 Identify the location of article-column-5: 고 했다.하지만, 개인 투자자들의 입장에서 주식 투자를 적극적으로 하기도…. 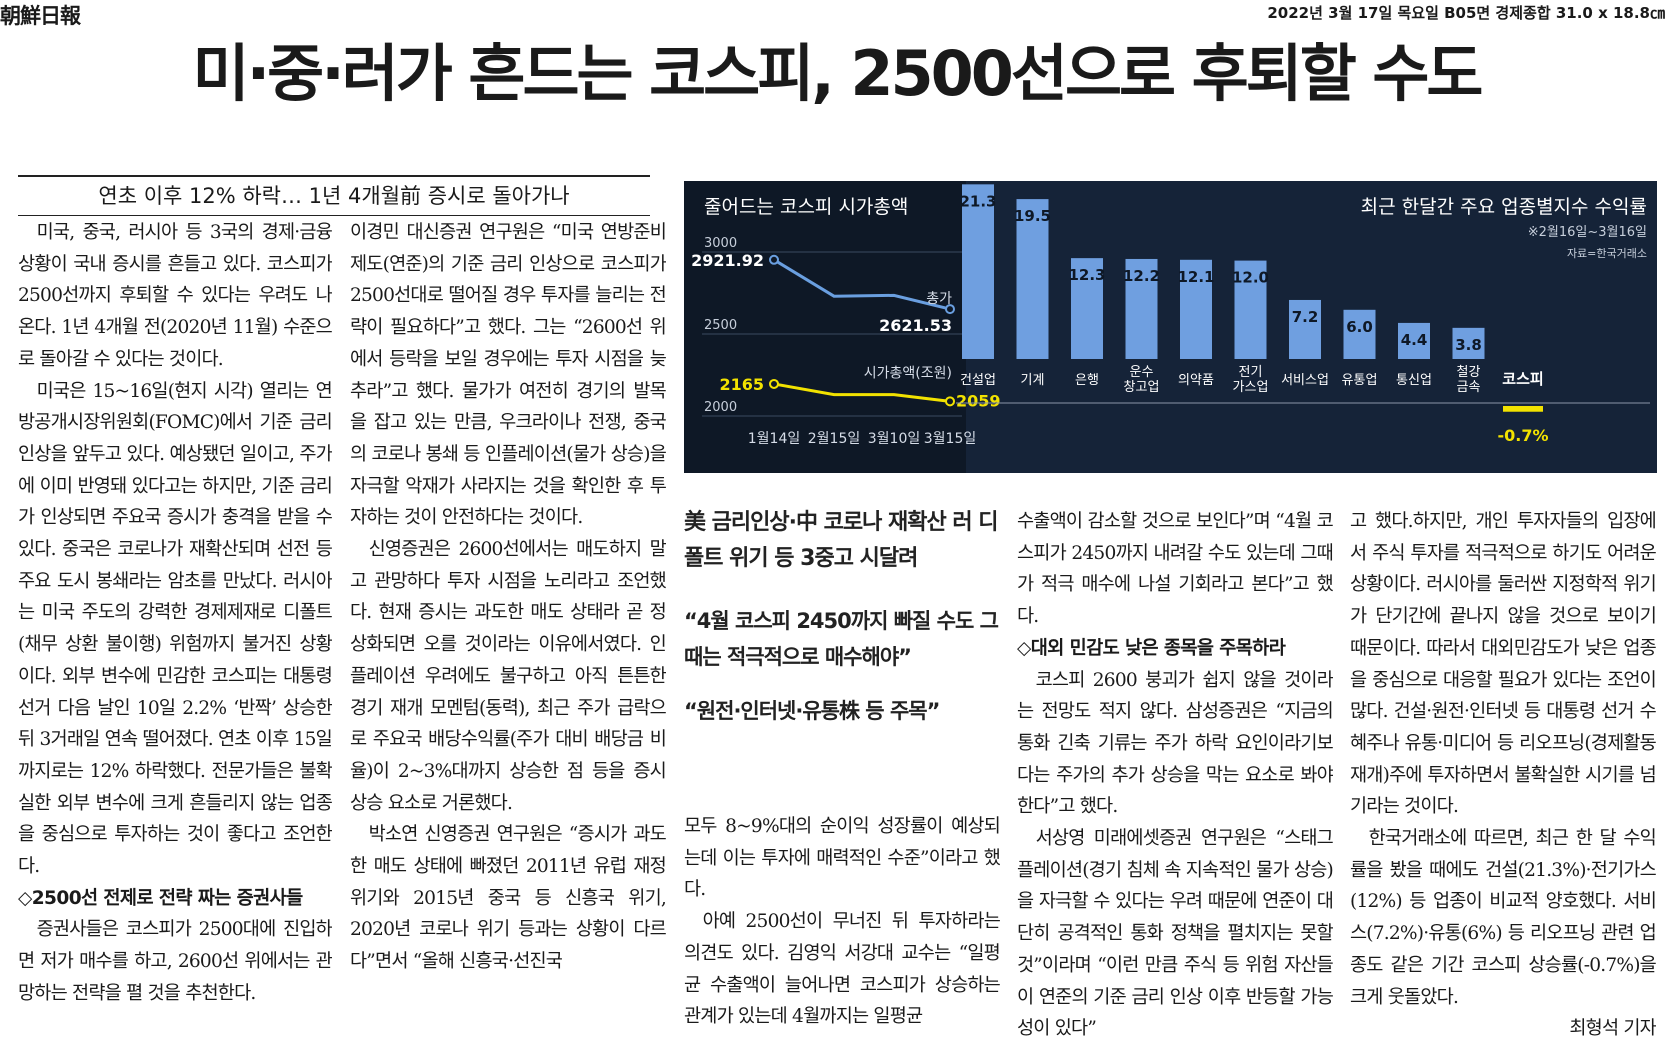
(1503, 772).